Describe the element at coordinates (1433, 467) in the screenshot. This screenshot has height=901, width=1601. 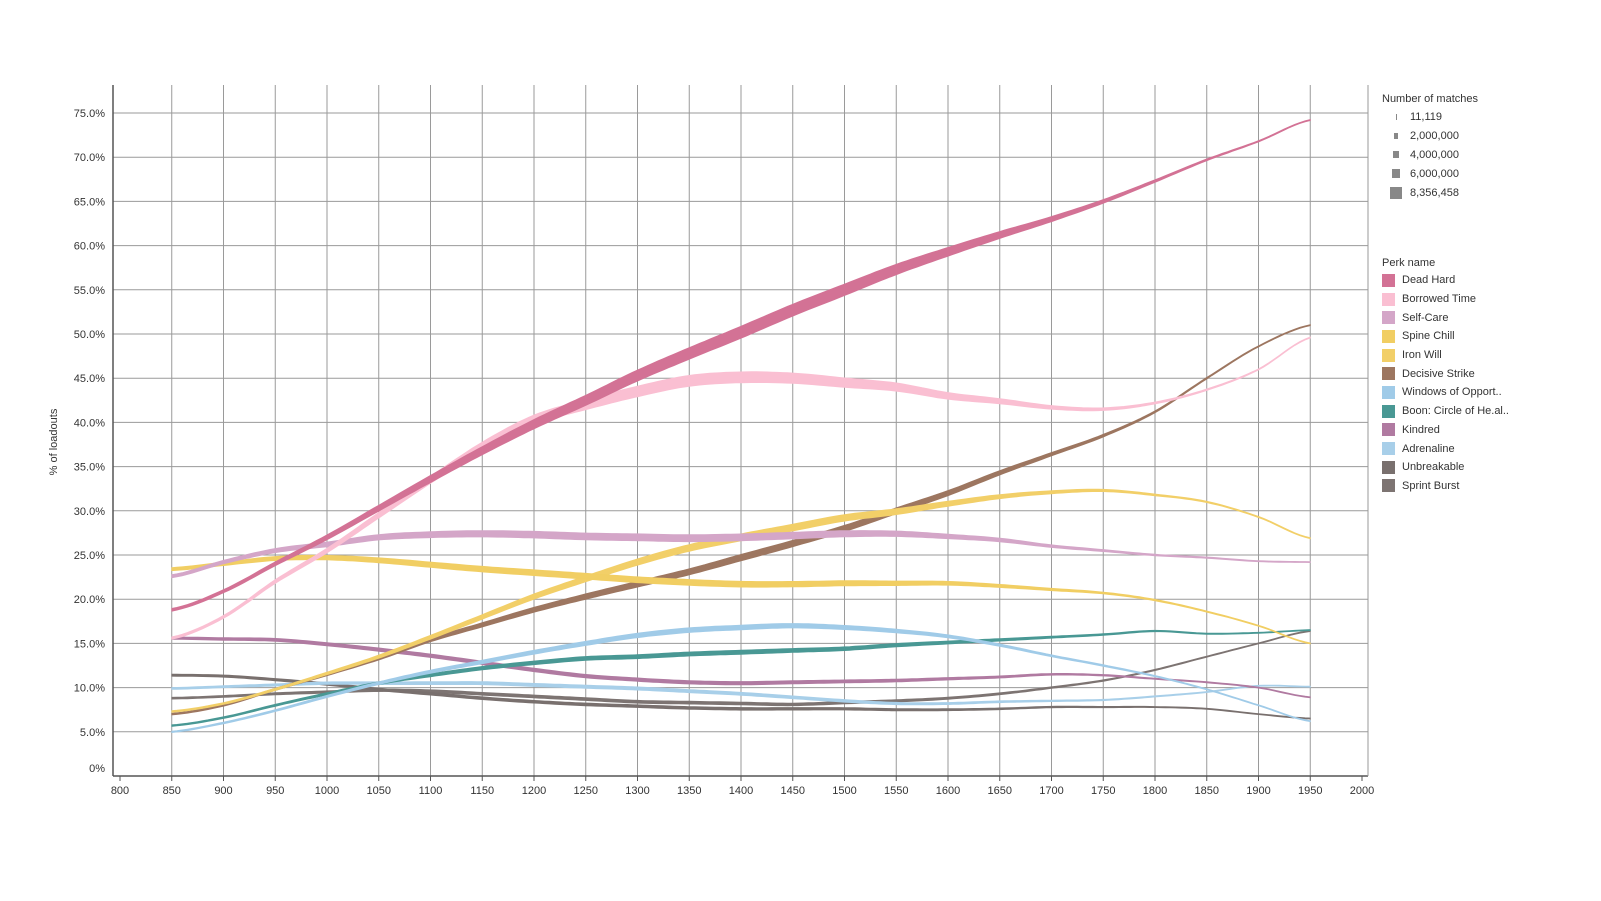
I see `legend-label: Unbreakable` at that location.